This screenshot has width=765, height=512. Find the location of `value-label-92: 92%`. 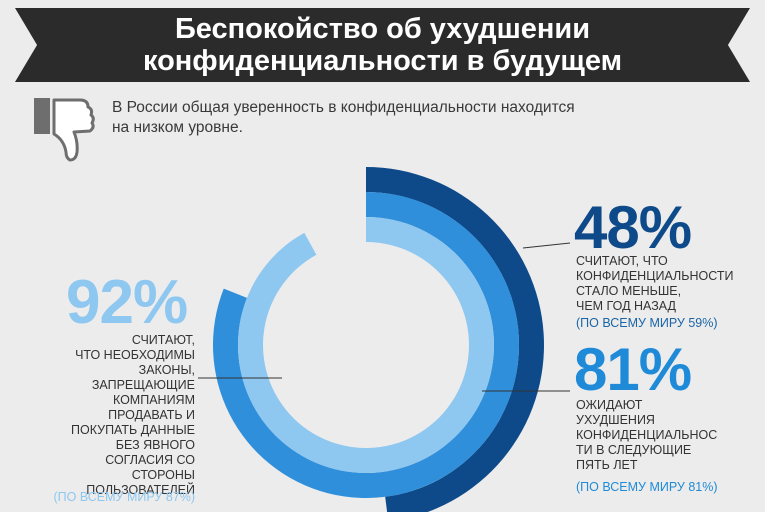

value-label-92: 92% is located at coordinates (127, 302).